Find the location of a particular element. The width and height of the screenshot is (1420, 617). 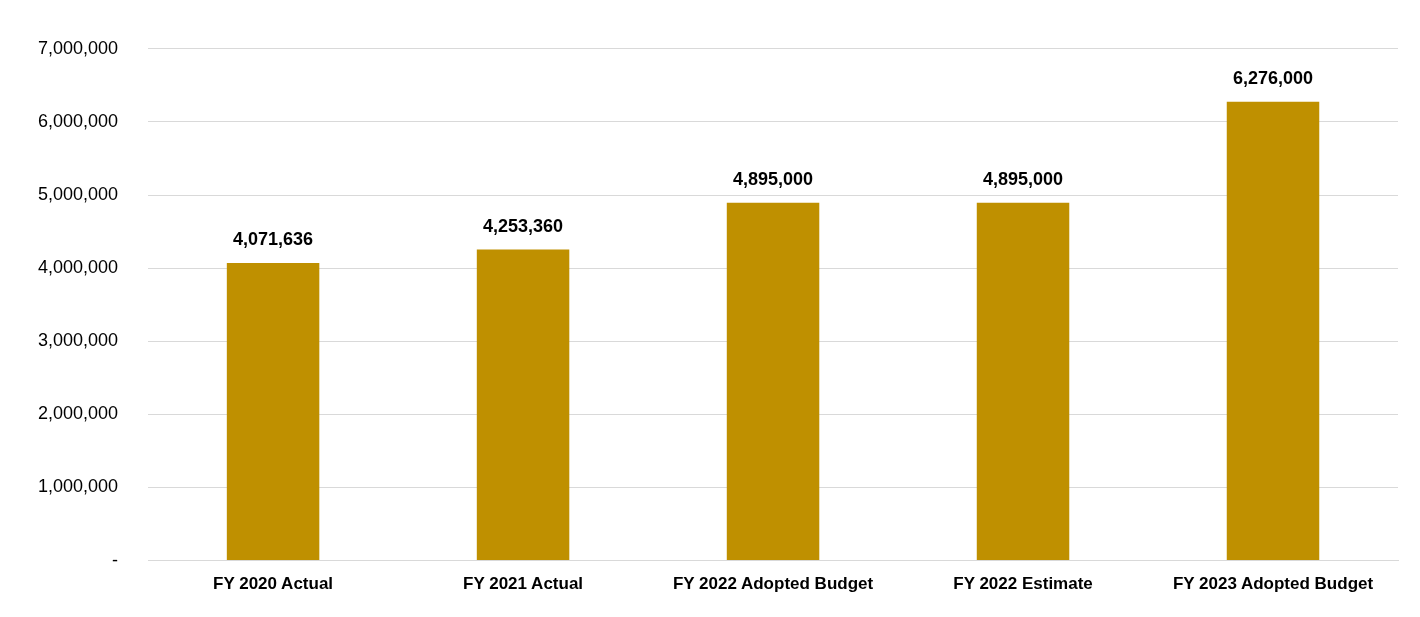

y-tick-label: 2,000,000 is located at coordinates (78, 413).